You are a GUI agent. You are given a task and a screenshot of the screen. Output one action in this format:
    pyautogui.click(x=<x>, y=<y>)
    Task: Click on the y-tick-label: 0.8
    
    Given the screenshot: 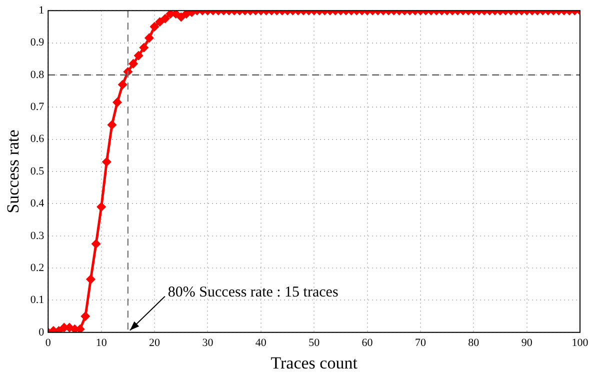 What is the action you would take?
    pyautogui.click(x=37, y=74)
    